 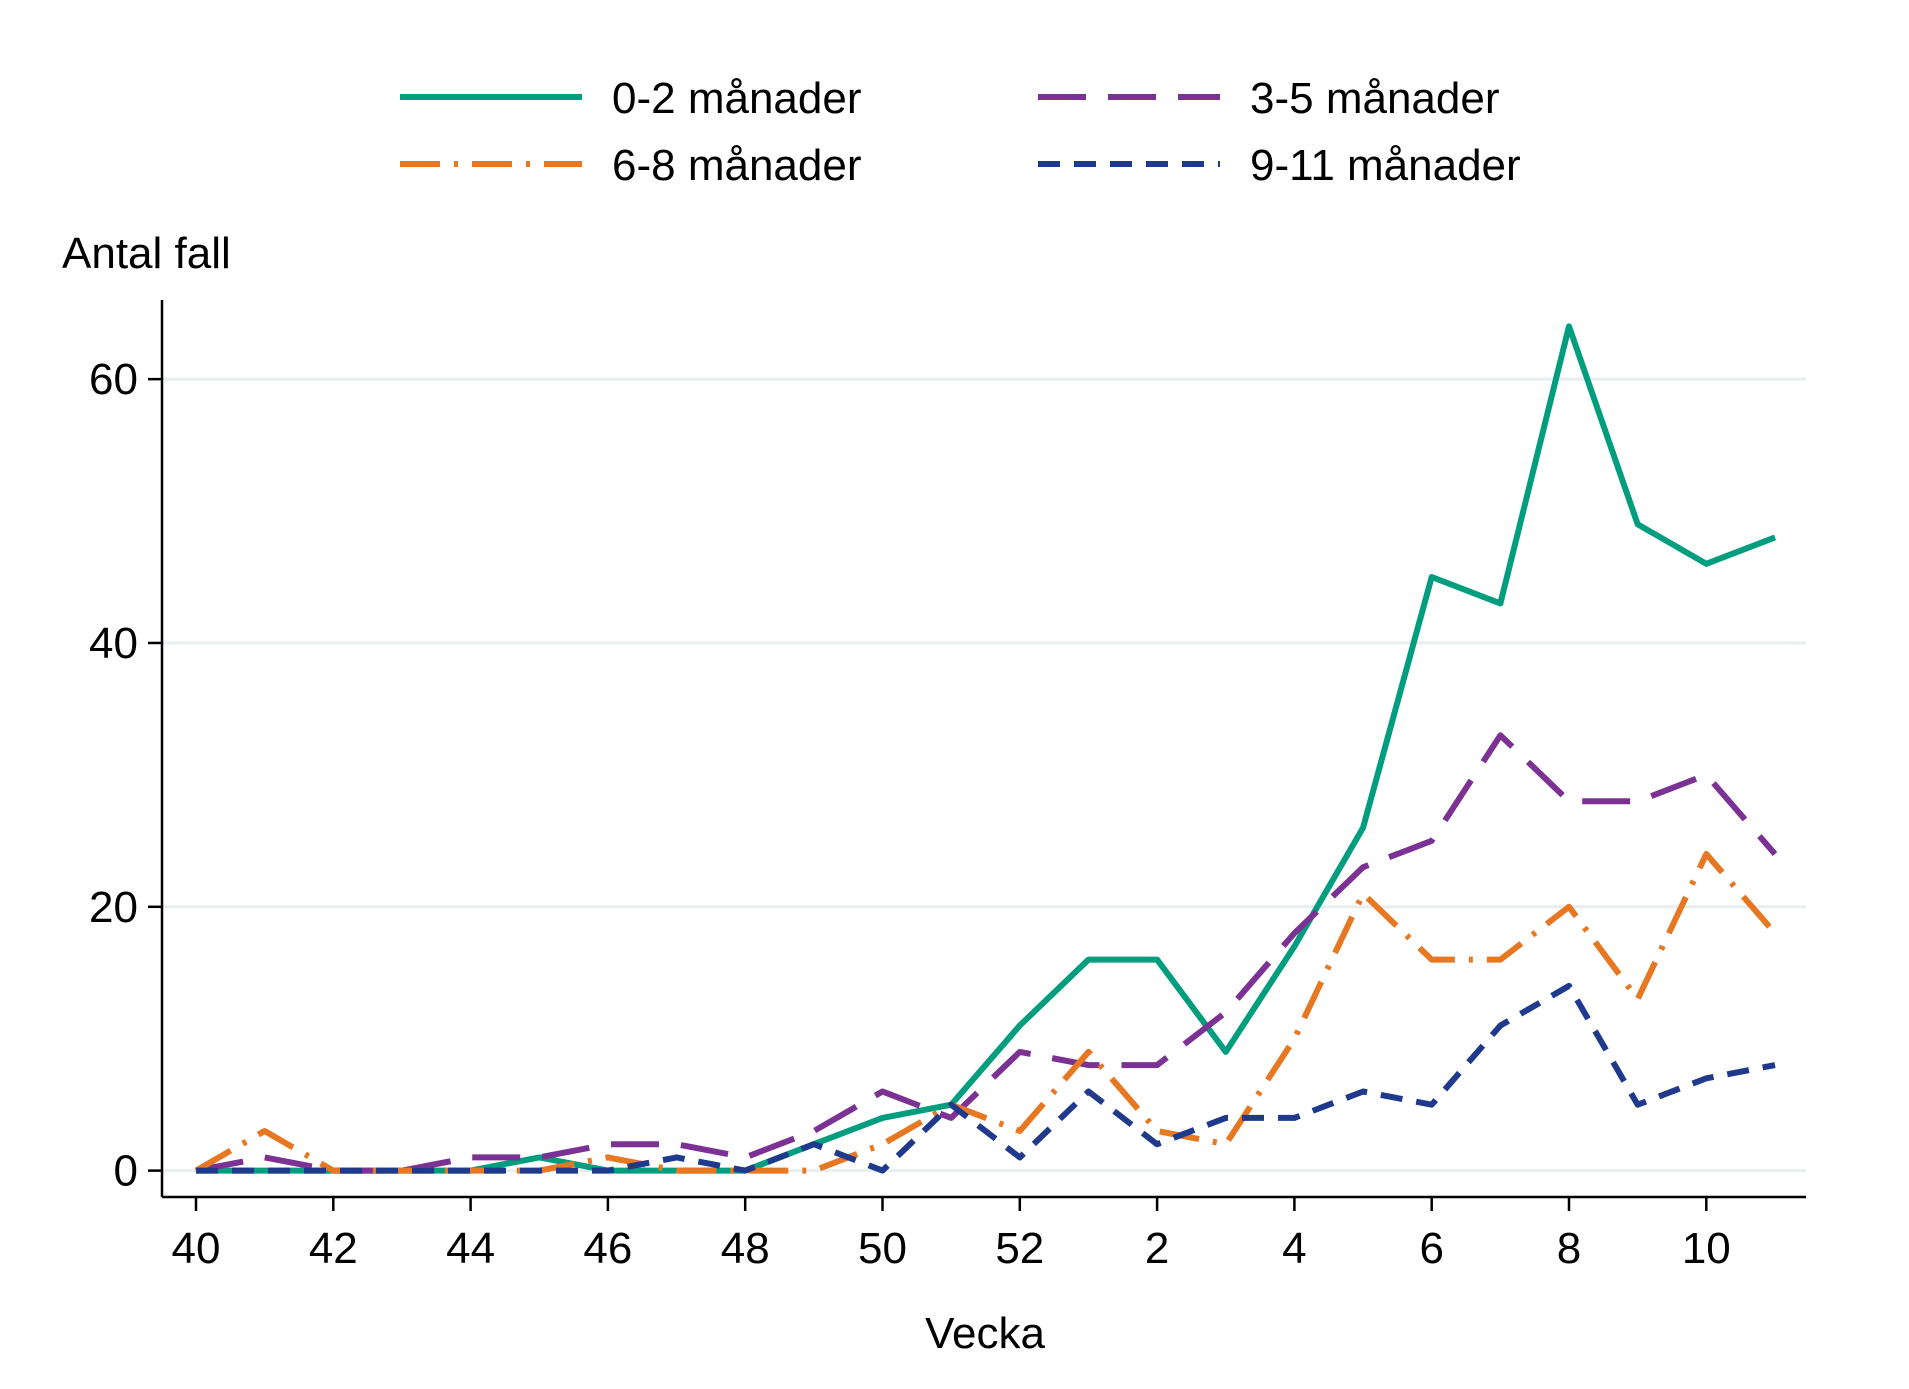 I want to click on x-tick-label: 44, so click(x=470, y=1248).